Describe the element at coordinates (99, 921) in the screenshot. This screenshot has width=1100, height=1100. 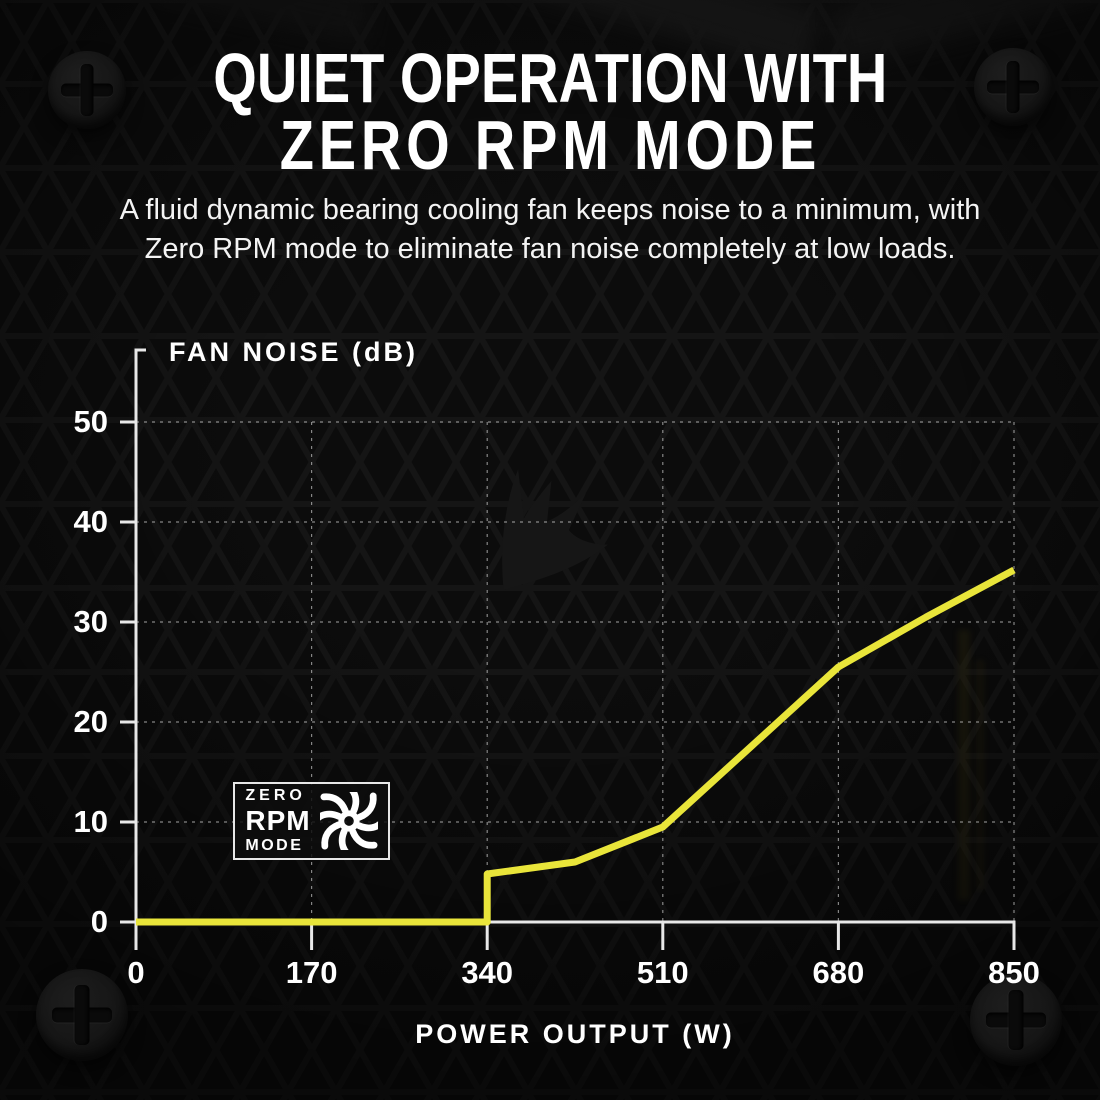
I see `y-tick-label: 0` at that location.